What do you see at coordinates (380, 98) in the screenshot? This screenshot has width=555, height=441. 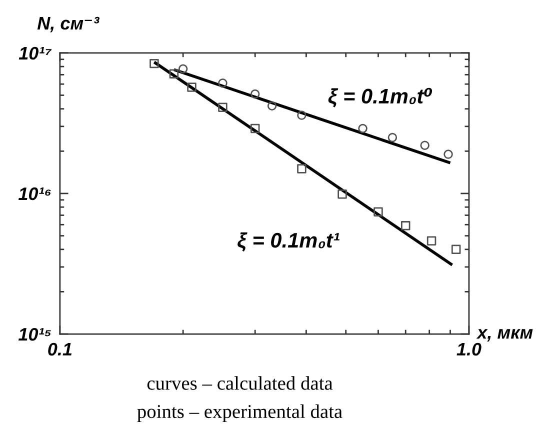 I see `annotation: ξ = 0.1m₀t⁰` at bounding box center [380, 98].